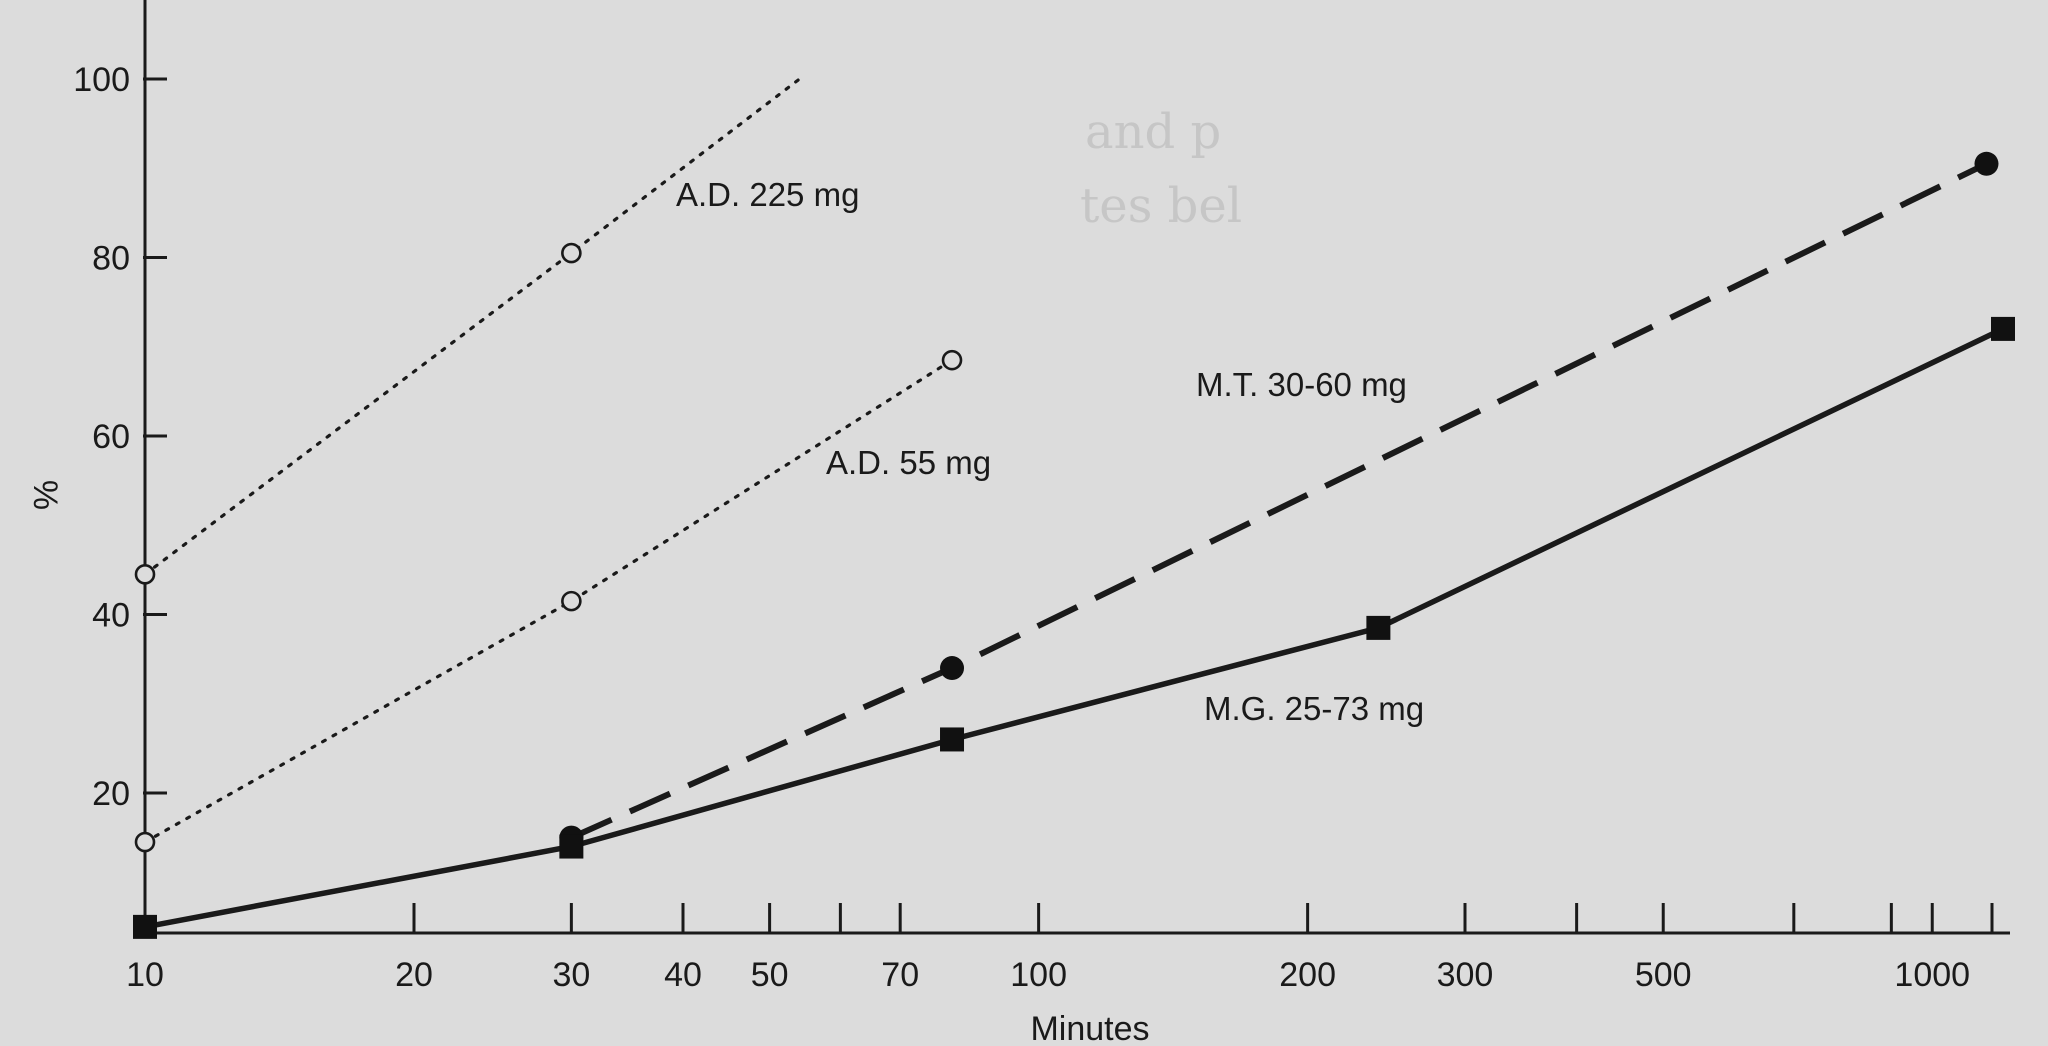 This screenshot has height=1046, width=2048. Describe the element at coordinates (900, 975) in the screenshot. I see `x-tick-label: 70` at that location.